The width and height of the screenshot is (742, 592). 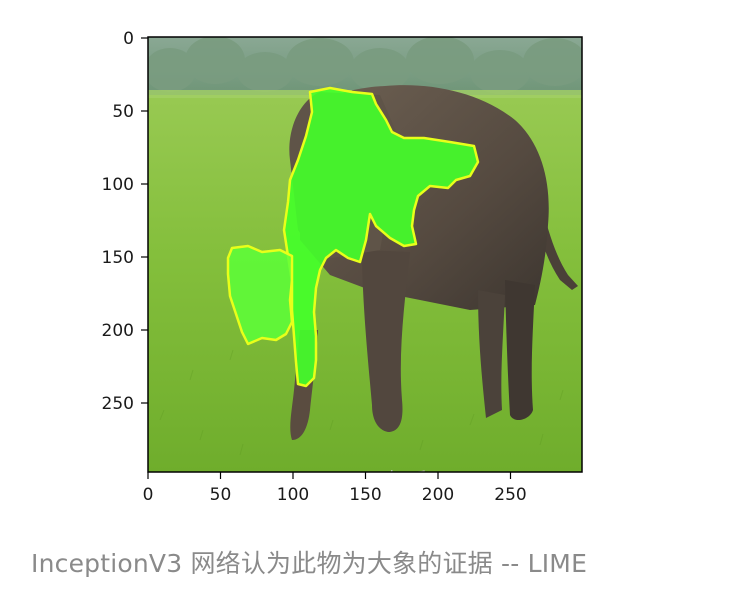 I want to click on y-tick-label: 250, so click(x=118, y=404).